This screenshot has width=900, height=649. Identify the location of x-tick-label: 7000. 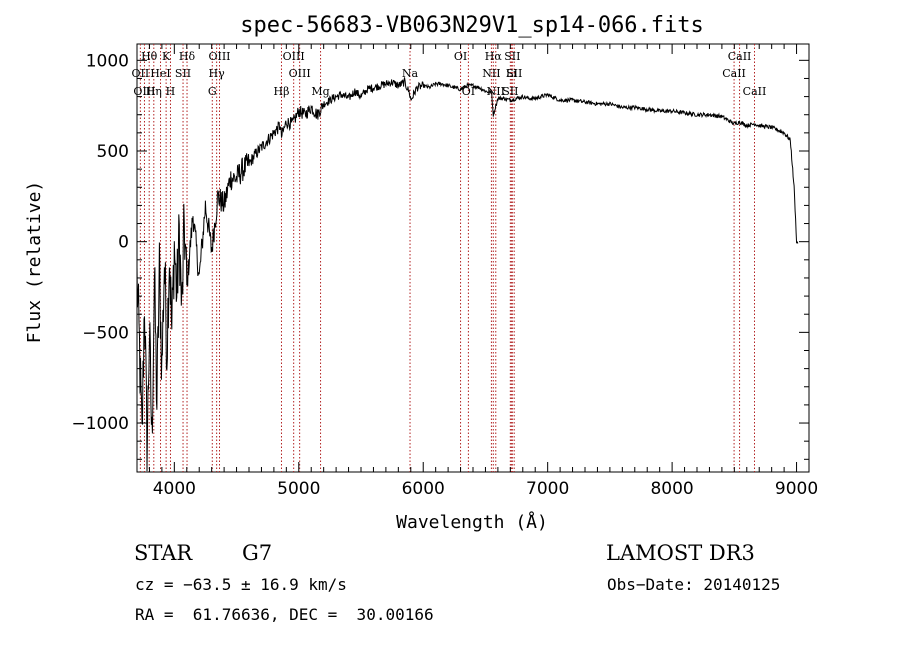
(547, 489).